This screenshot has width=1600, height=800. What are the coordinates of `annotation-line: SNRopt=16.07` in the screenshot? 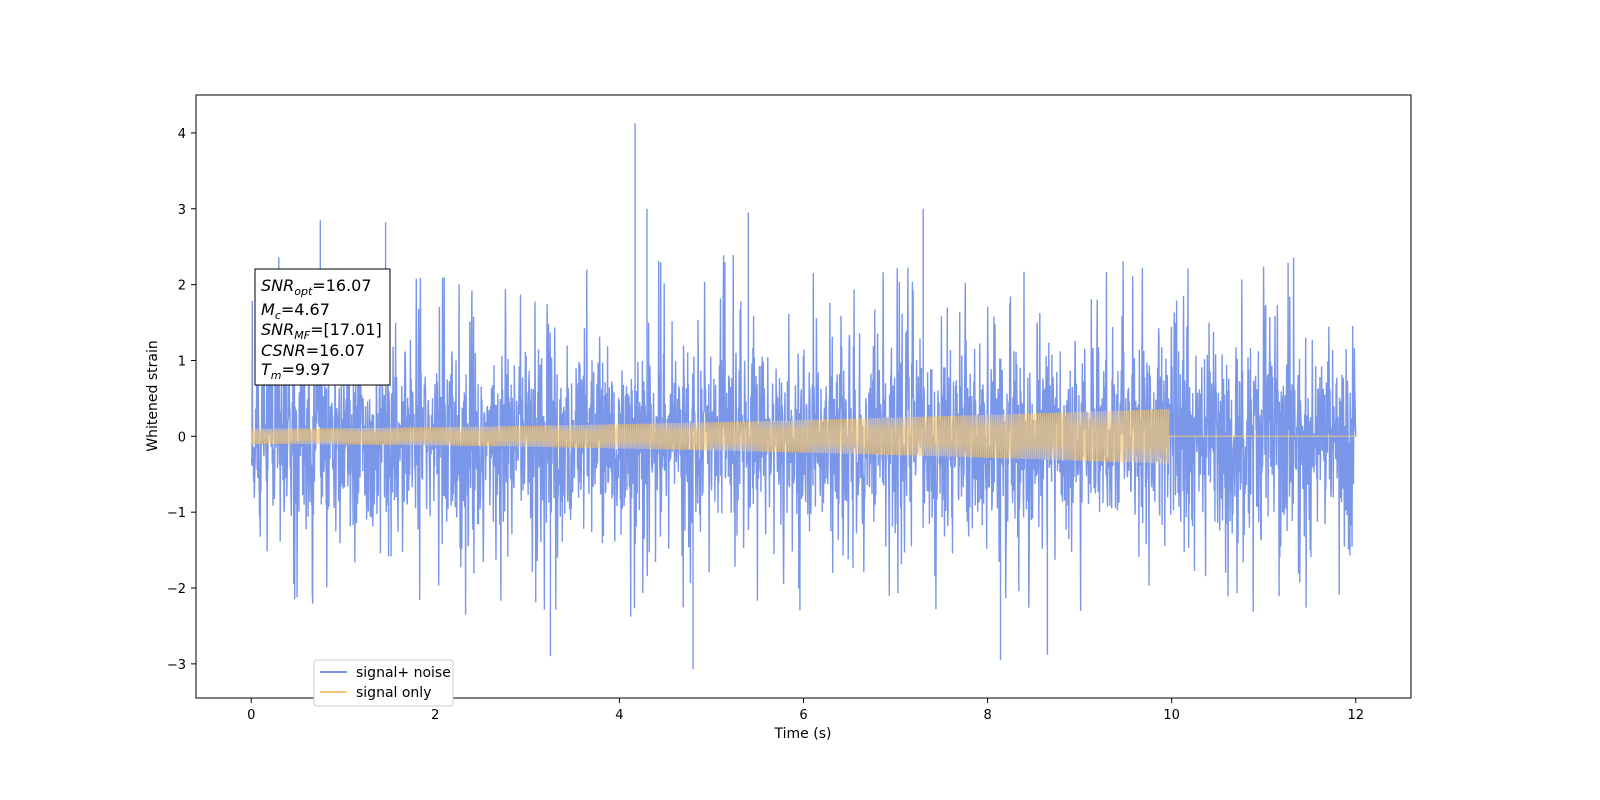 It's located at (316, 287).